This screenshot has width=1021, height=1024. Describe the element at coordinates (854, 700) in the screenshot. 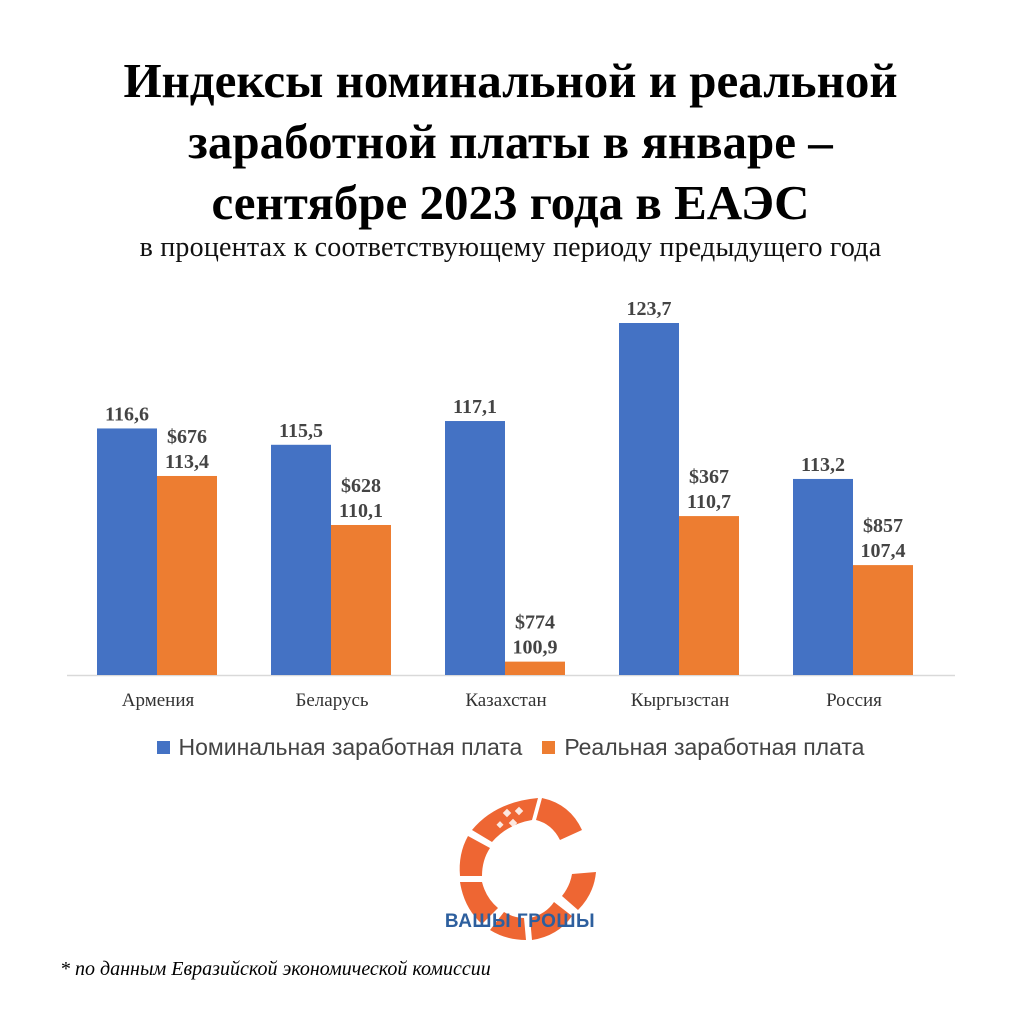

I see `category-label-5: Россия` at that location.